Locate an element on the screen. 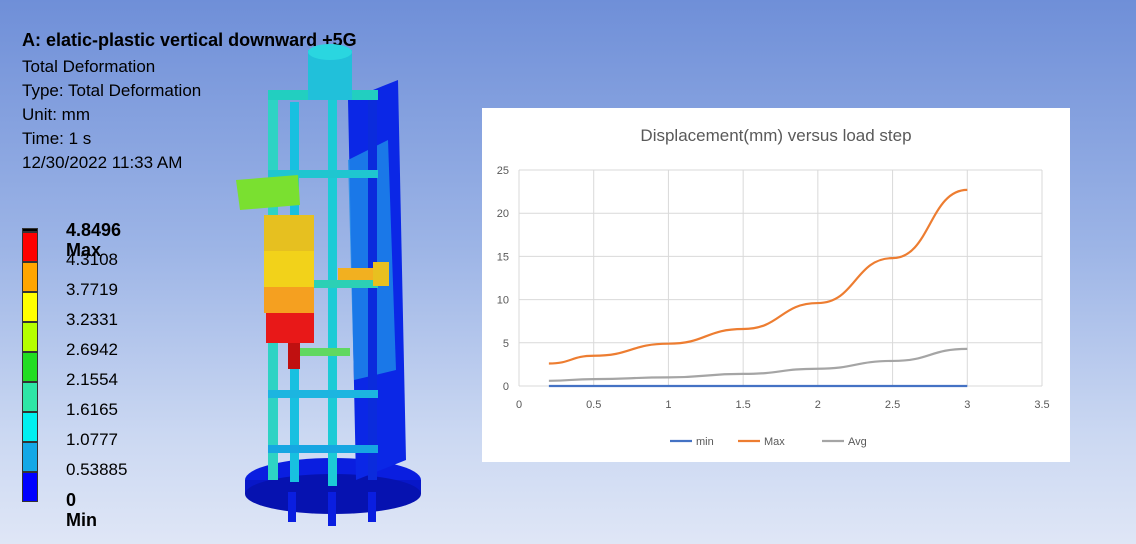  chart-title: Displacement(mm) versus load step is located at coordinates (776, 135).